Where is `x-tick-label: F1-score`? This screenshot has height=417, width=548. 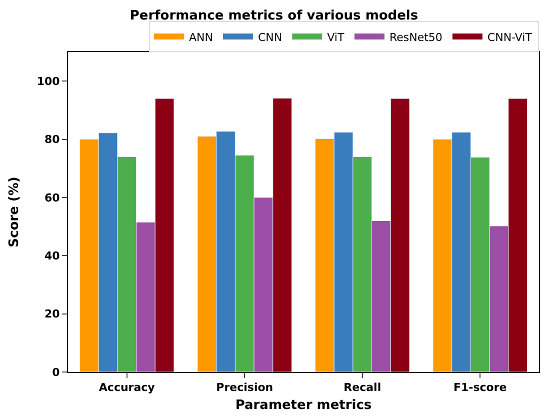 x-tick-label: F1-score is located at coordinates (480, 387).